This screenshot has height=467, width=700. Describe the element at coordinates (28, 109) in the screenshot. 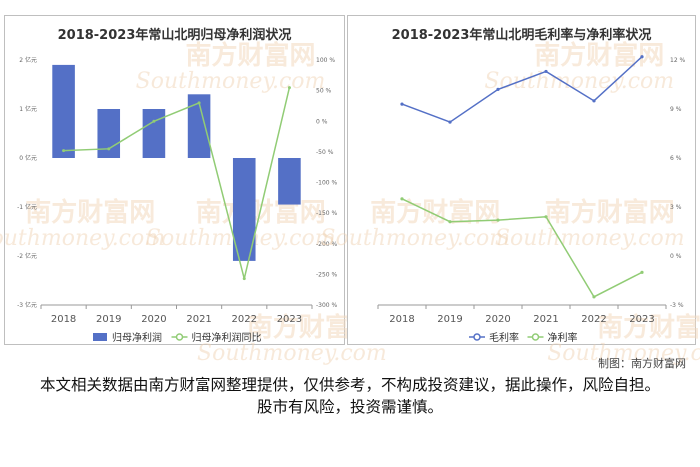

I see `y-tick-label: 1 亿元` at that location.